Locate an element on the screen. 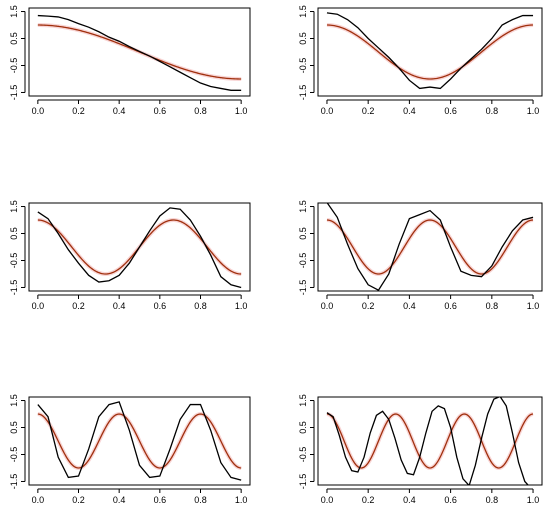 This screenshot has height=519, width=550. panel-4: 0.0 0.2 0.4 0.6 0.8 1.0 -1.5 -0.5 0.5 1.5 is located at coordinates (420, 255).